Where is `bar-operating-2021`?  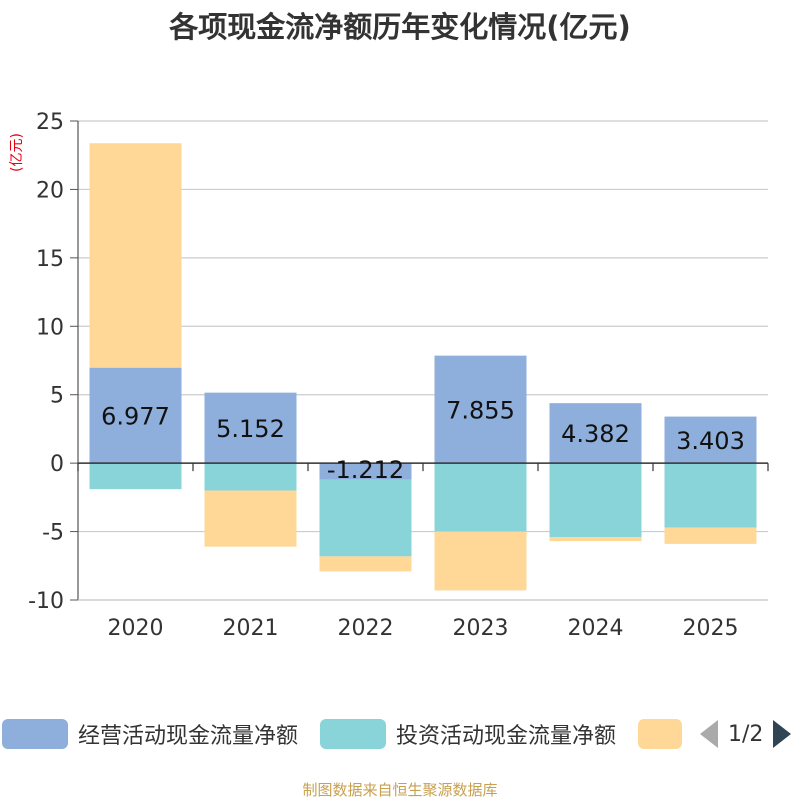
bar-operating-2021 is located at coordinates (250, 428).